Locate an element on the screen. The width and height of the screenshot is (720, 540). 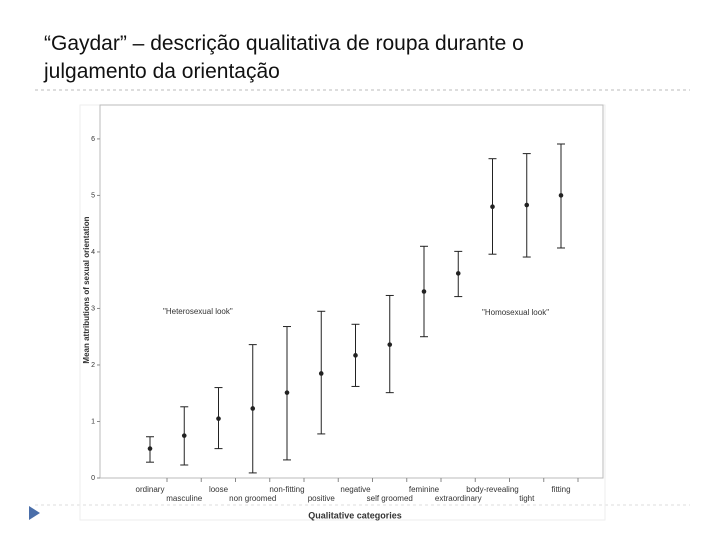
bullet-icon is located at coordinates (34, 513).